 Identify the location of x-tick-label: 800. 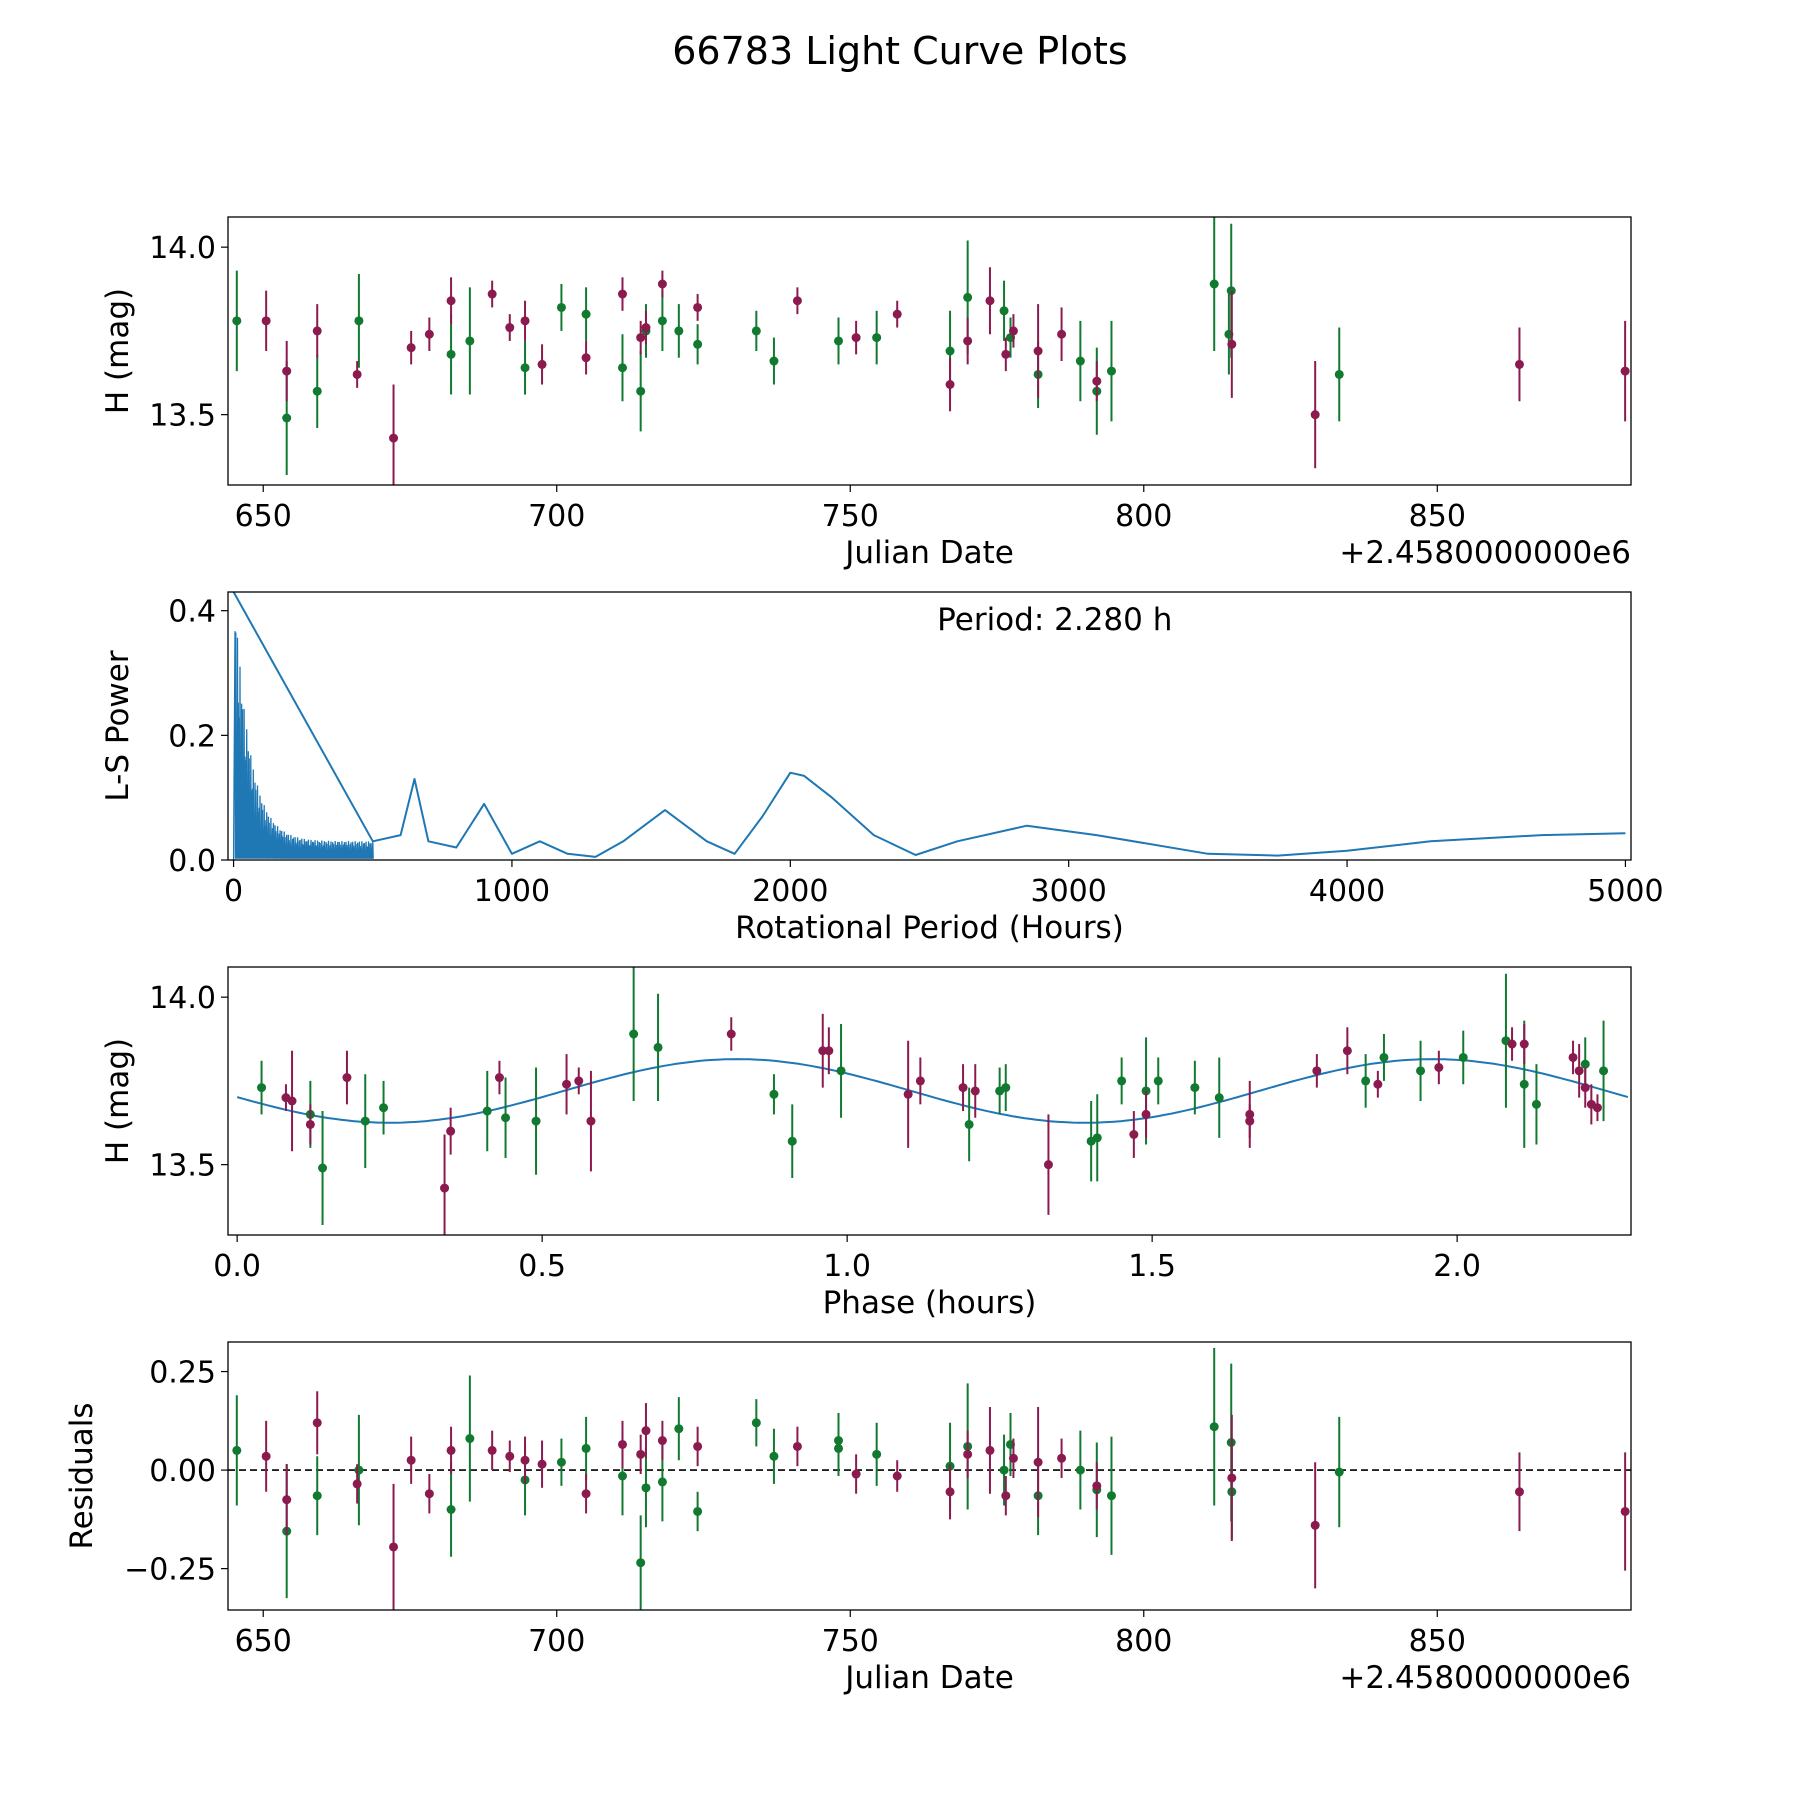
(1143, 516).